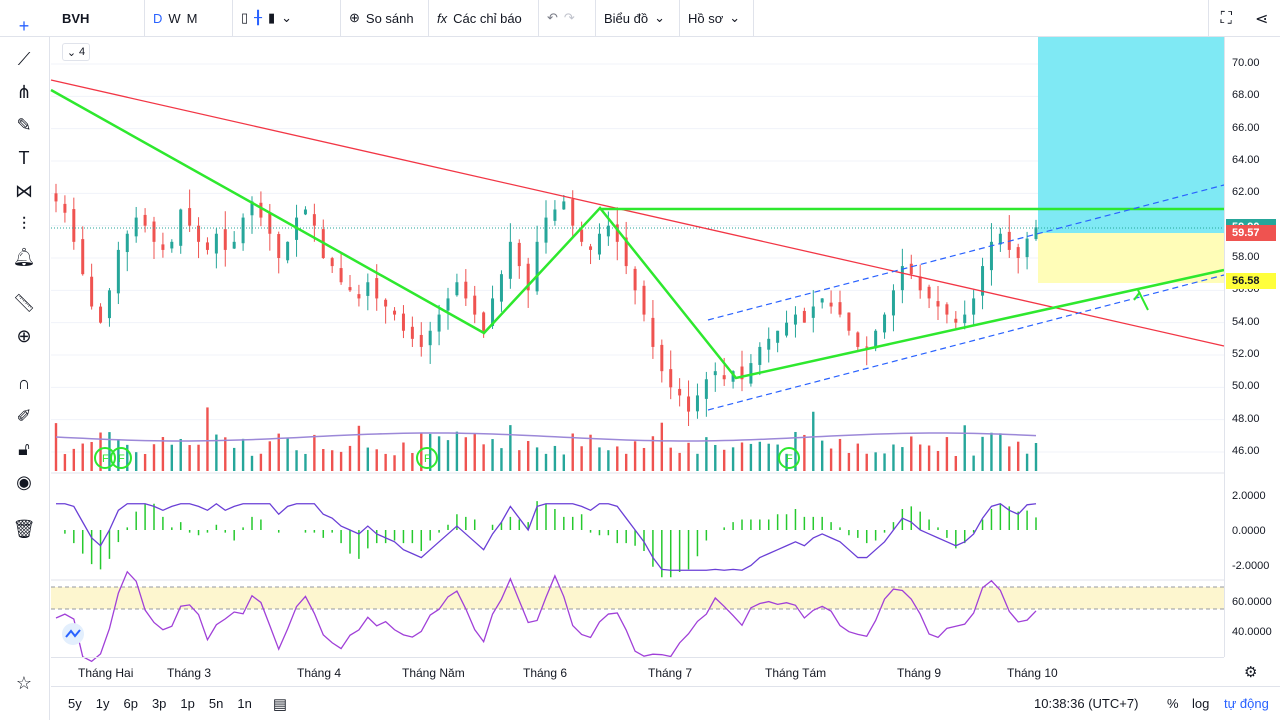  I want to click on percent-toggle: %, so click(1173, 703).